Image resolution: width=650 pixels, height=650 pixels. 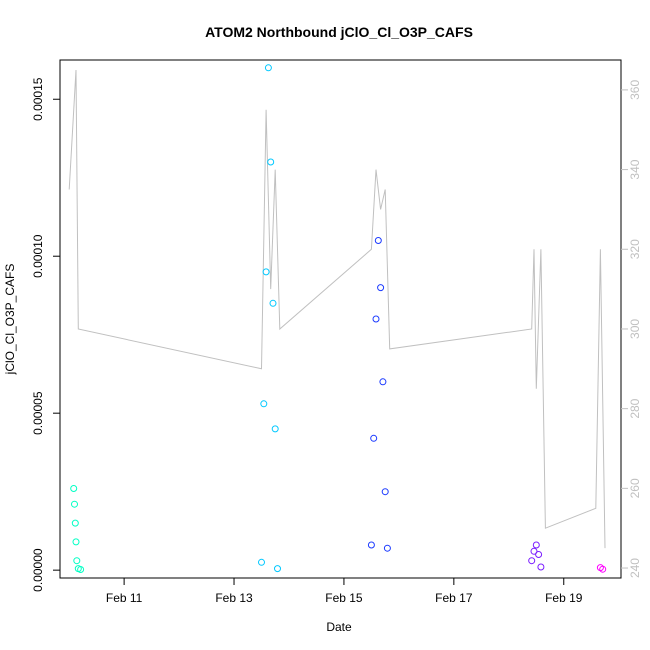 I want to click on y-tick-label: 0.00015, so click(x=38, y=99).